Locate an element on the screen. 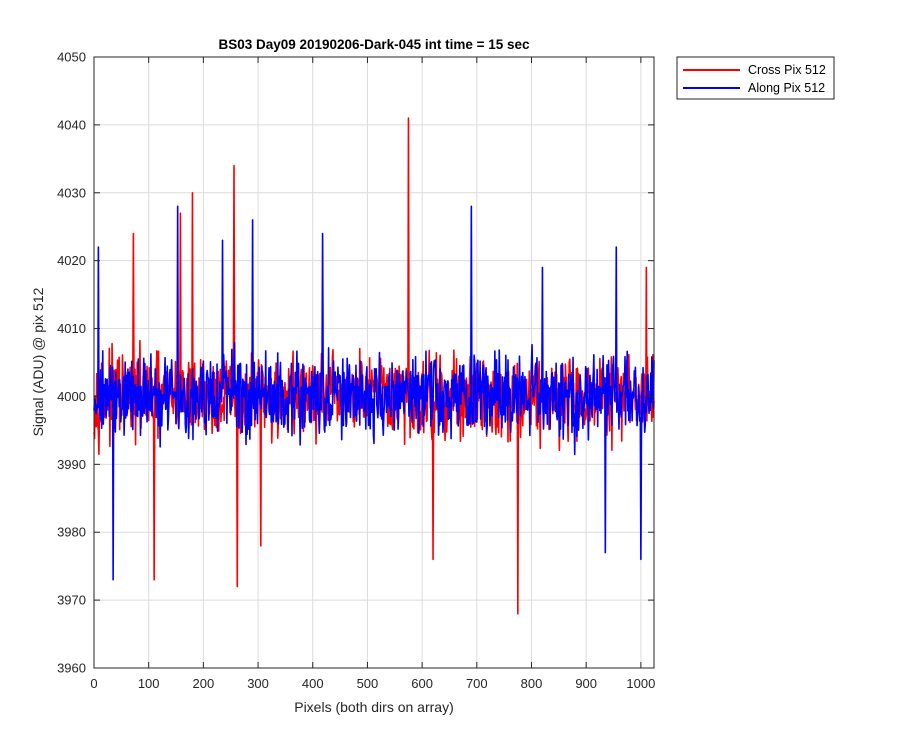 The height and width of the screenshot is (750, 900). x-tick-label: 400 is located at coordinates (313, 683).